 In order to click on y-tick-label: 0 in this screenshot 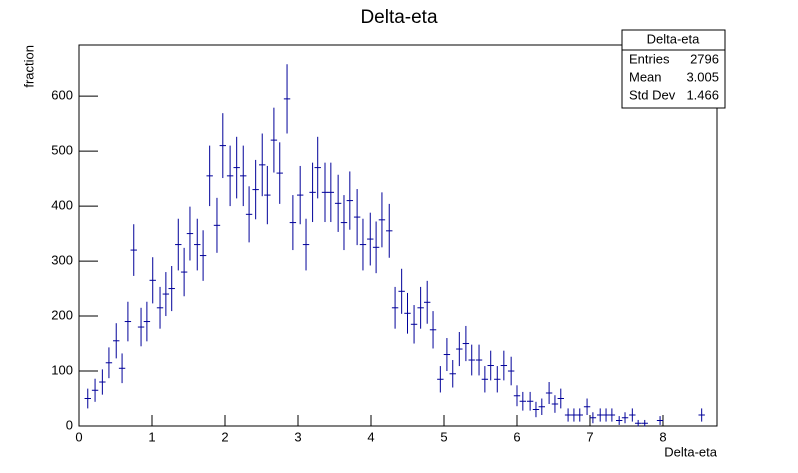, I will do `click(69, 424)`.